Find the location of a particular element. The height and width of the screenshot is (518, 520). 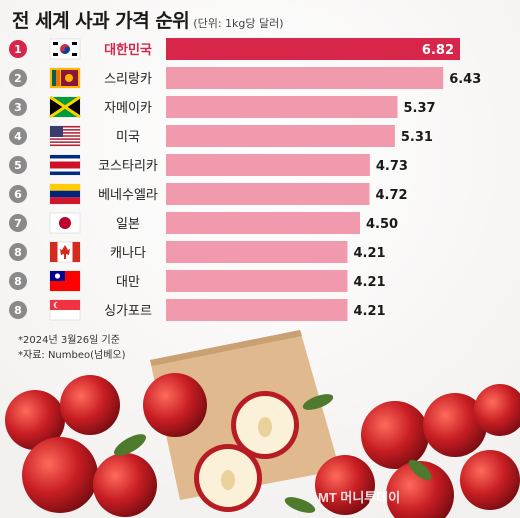

flag-jamaica-icon is located at coordinates (65, 107).